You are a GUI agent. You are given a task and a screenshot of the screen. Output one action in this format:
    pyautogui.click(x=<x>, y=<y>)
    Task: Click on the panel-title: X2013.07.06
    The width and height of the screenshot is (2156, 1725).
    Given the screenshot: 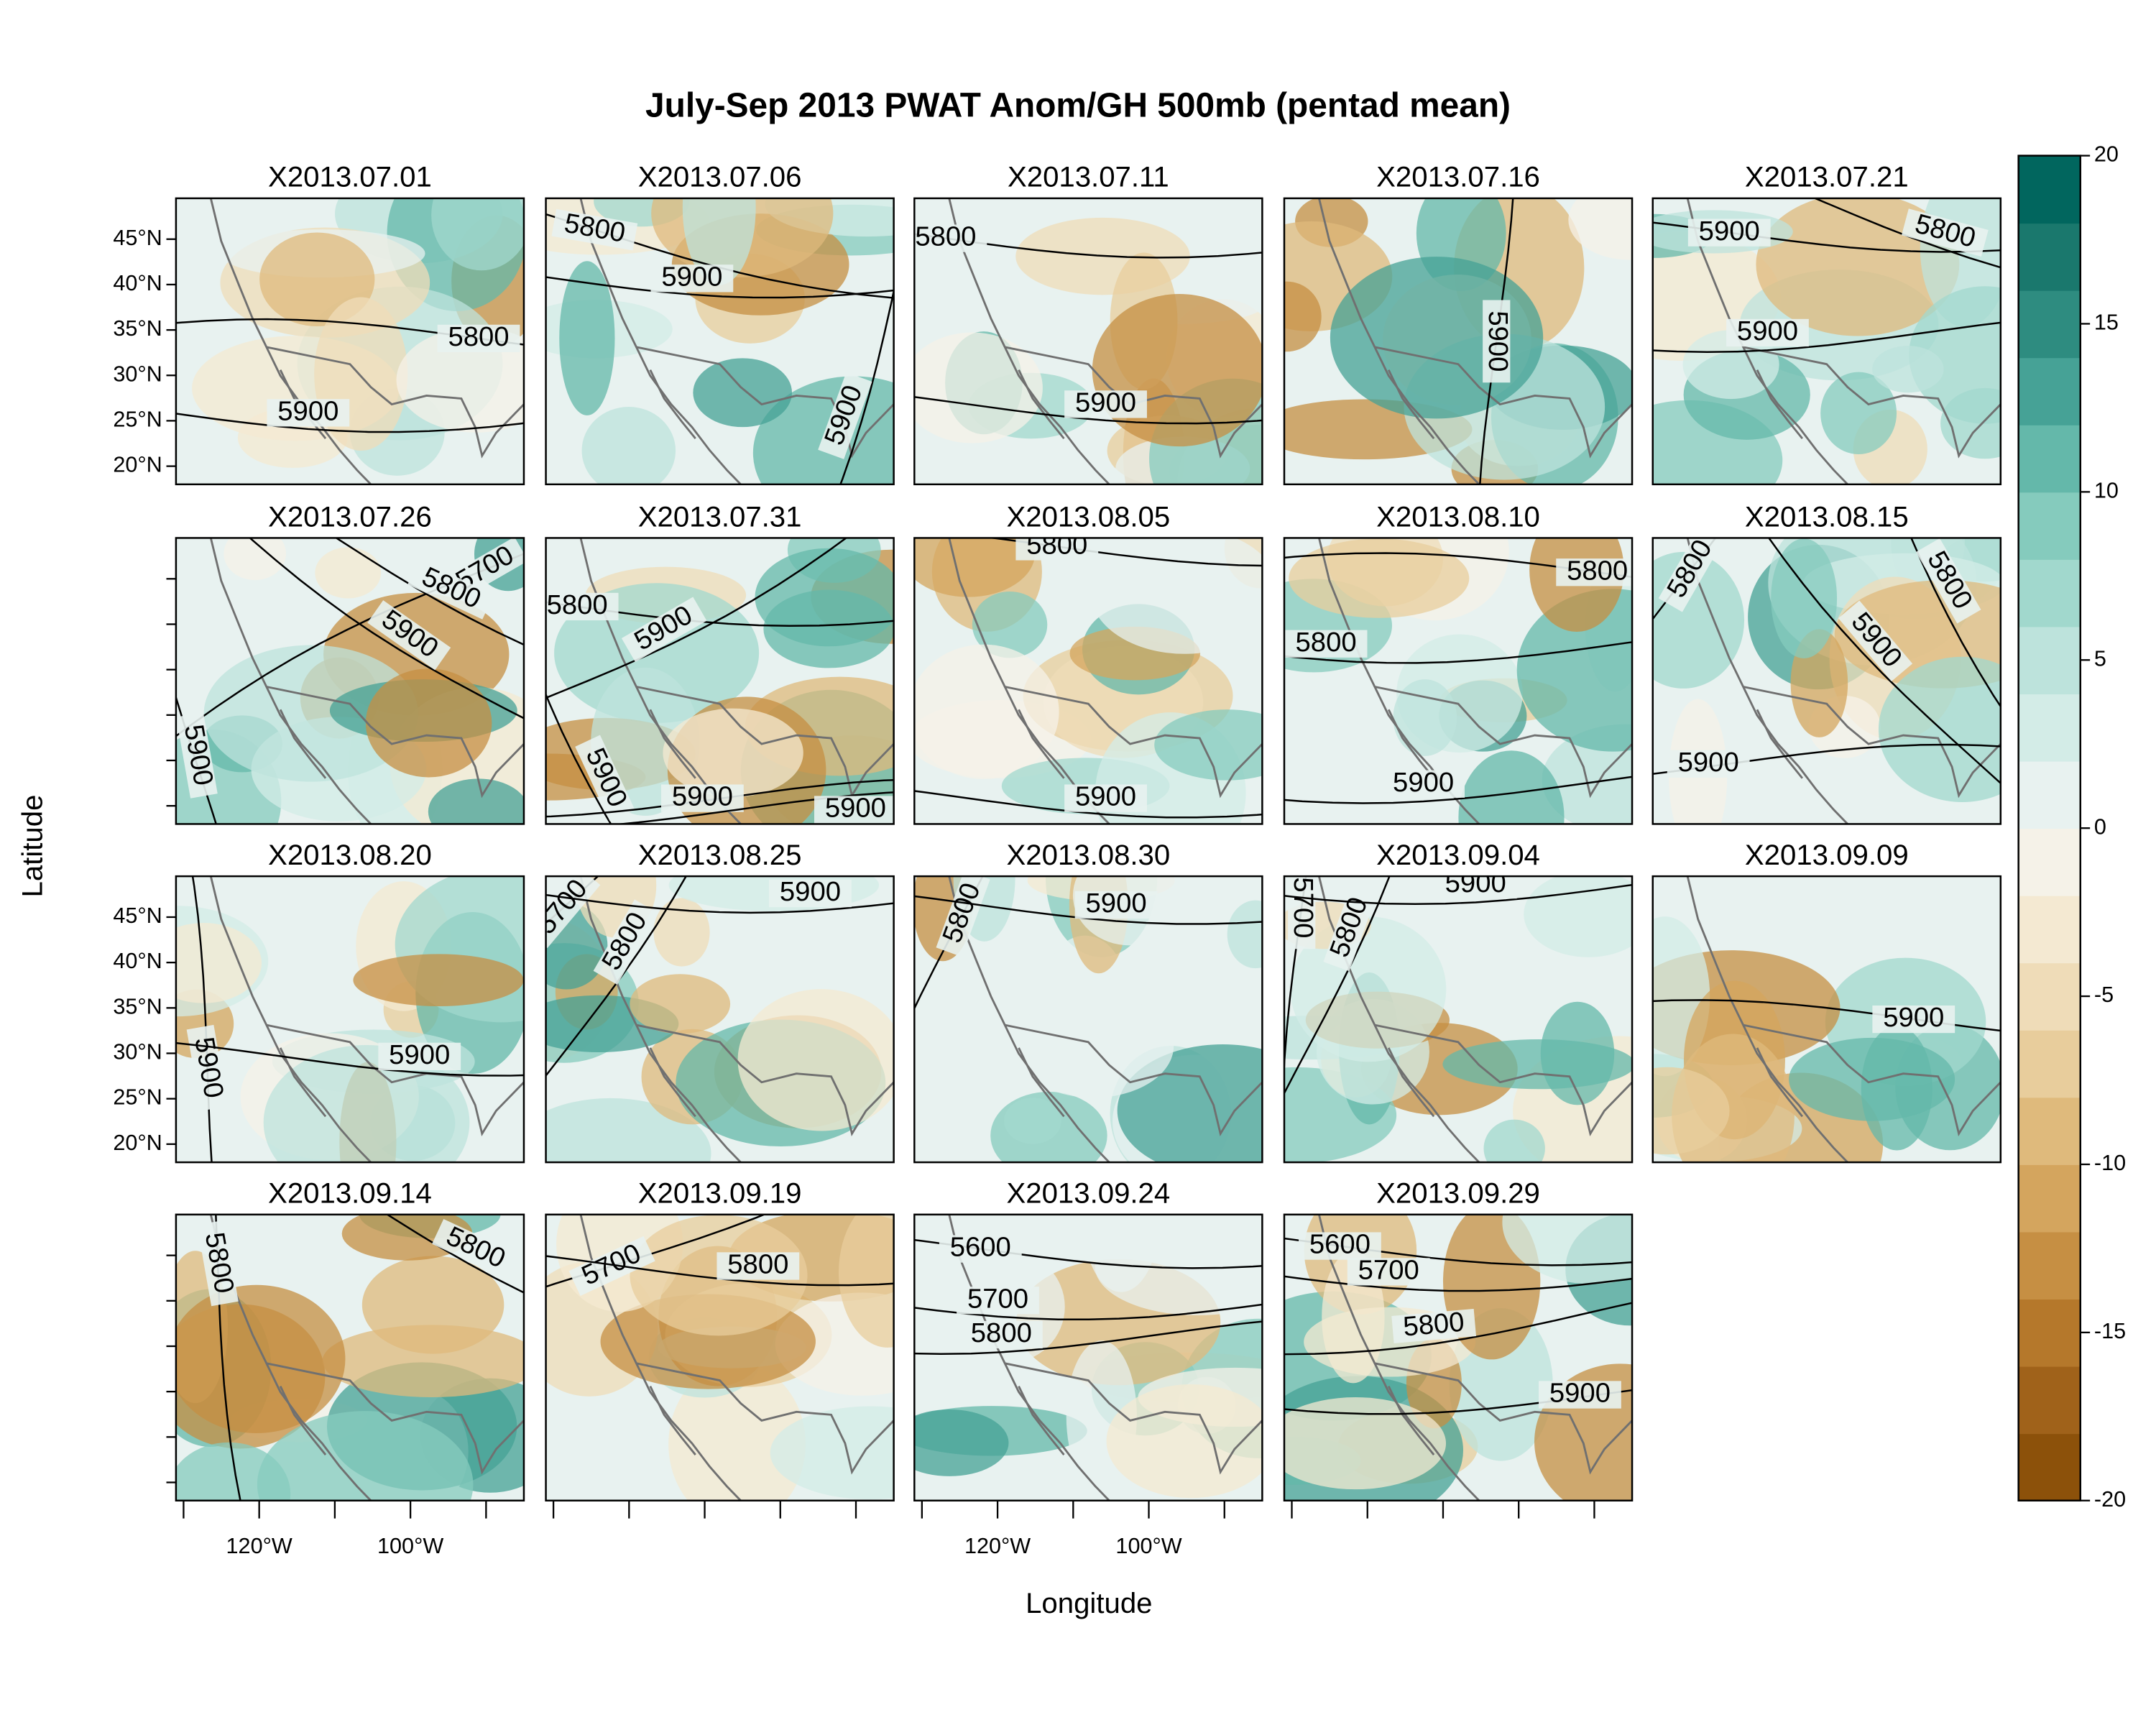 What is the action you would take?
    pyautogui.click(x=720, y=177)
    